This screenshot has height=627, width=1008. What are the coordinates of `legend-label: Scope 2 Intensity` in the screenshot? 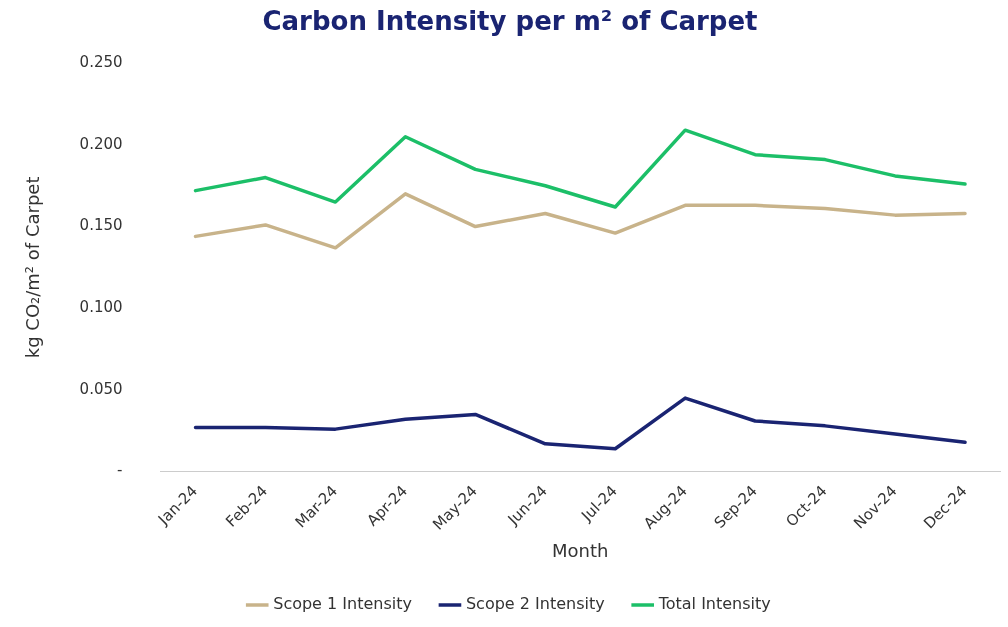 It's located at (535, 604).